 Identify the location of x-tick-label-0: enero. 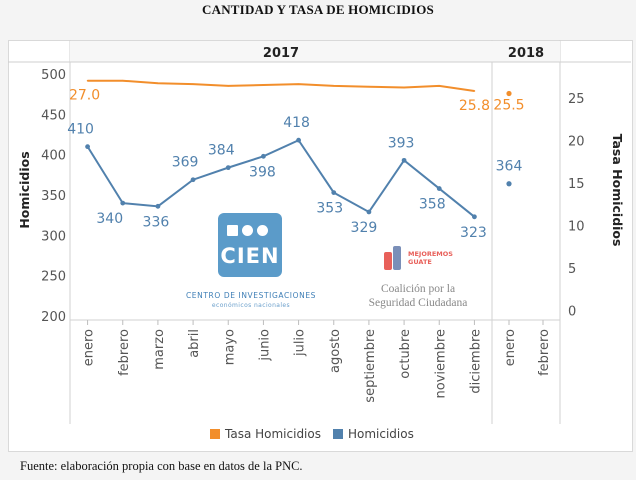
(89, 347).